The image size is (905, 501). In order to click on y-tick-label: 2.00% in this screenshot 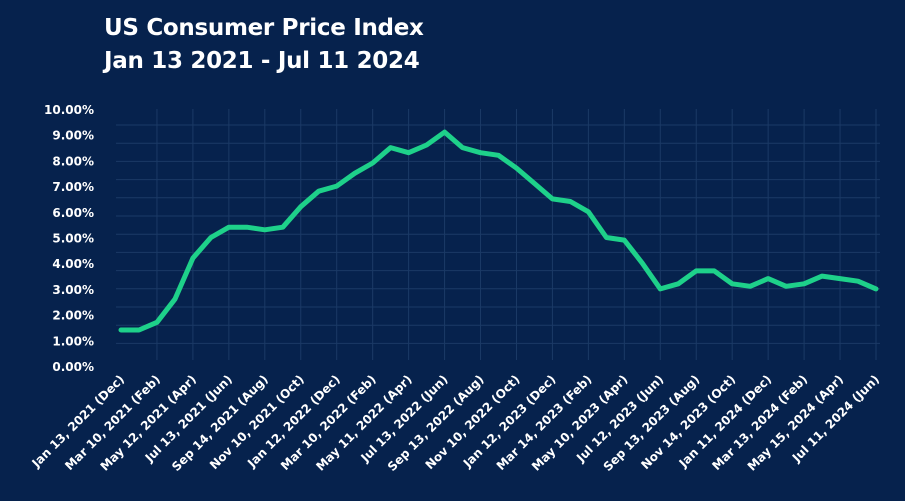, I will do `click(73, 316)`.